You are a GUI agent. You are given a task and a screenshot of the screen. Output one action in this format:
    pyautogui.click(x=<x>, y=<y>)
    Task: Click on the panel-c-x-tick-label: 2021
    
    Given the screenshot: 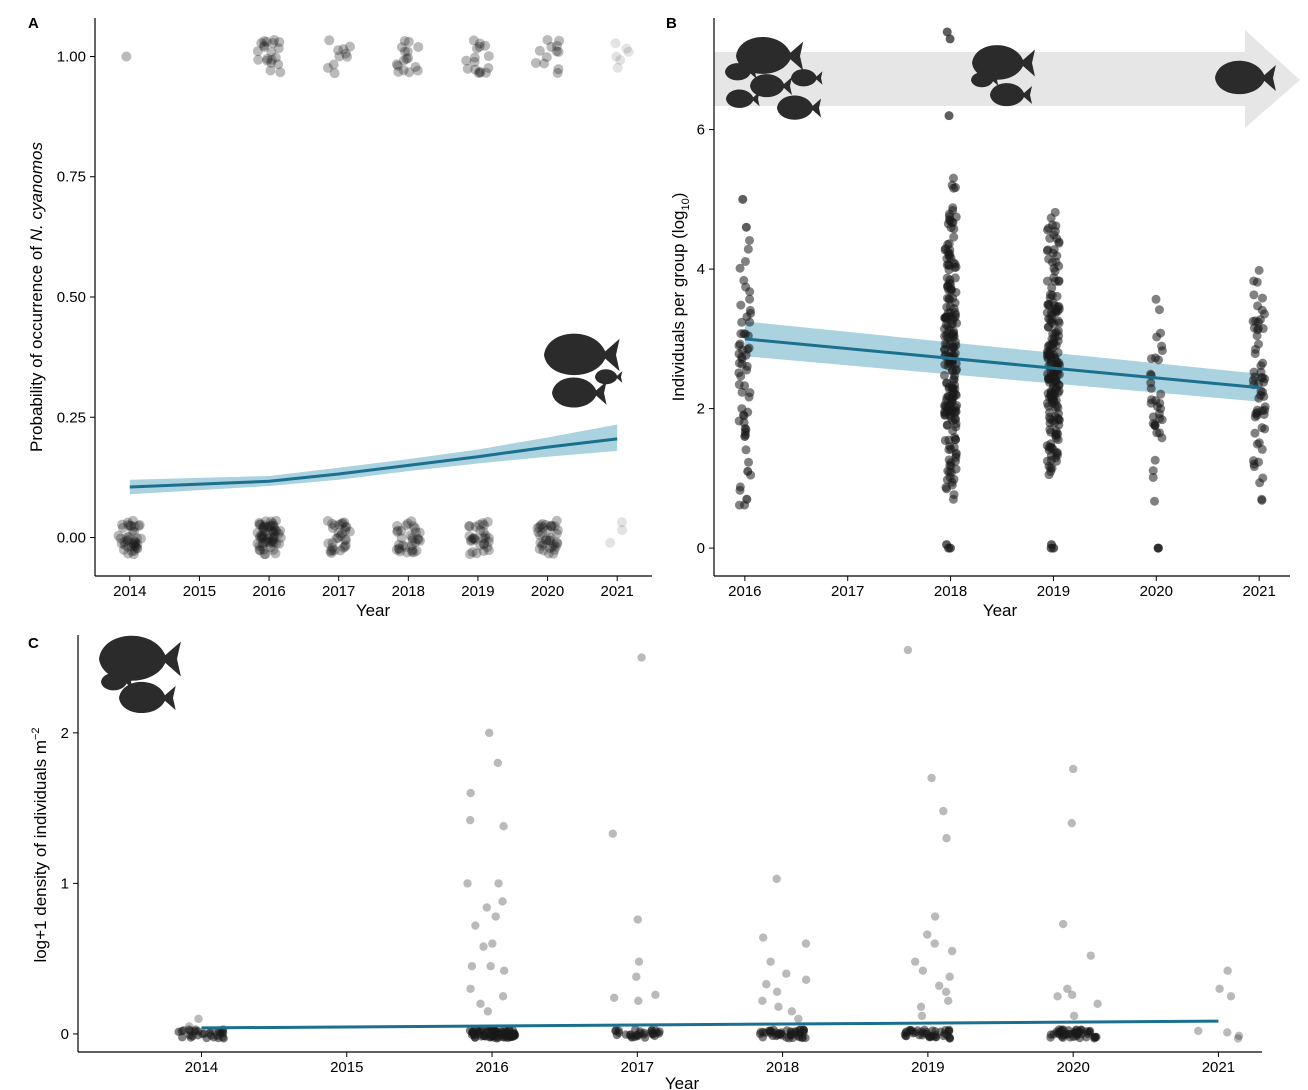 What is the action you would take?
    pyautogui.click(x=1218, y=1067)
    